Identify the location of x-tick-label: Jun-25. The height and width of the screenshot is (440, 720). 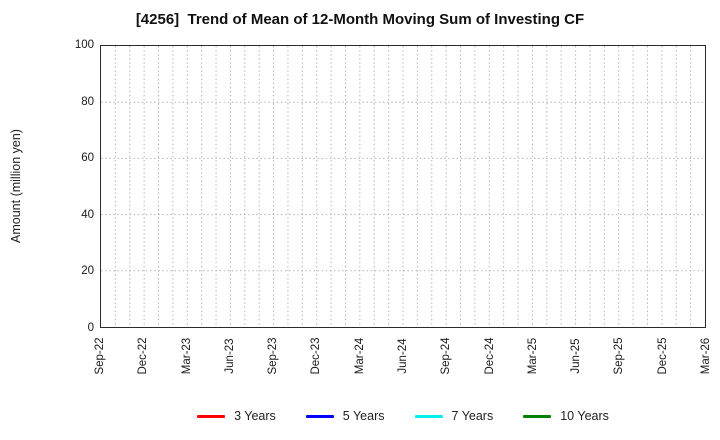
(576, 356).